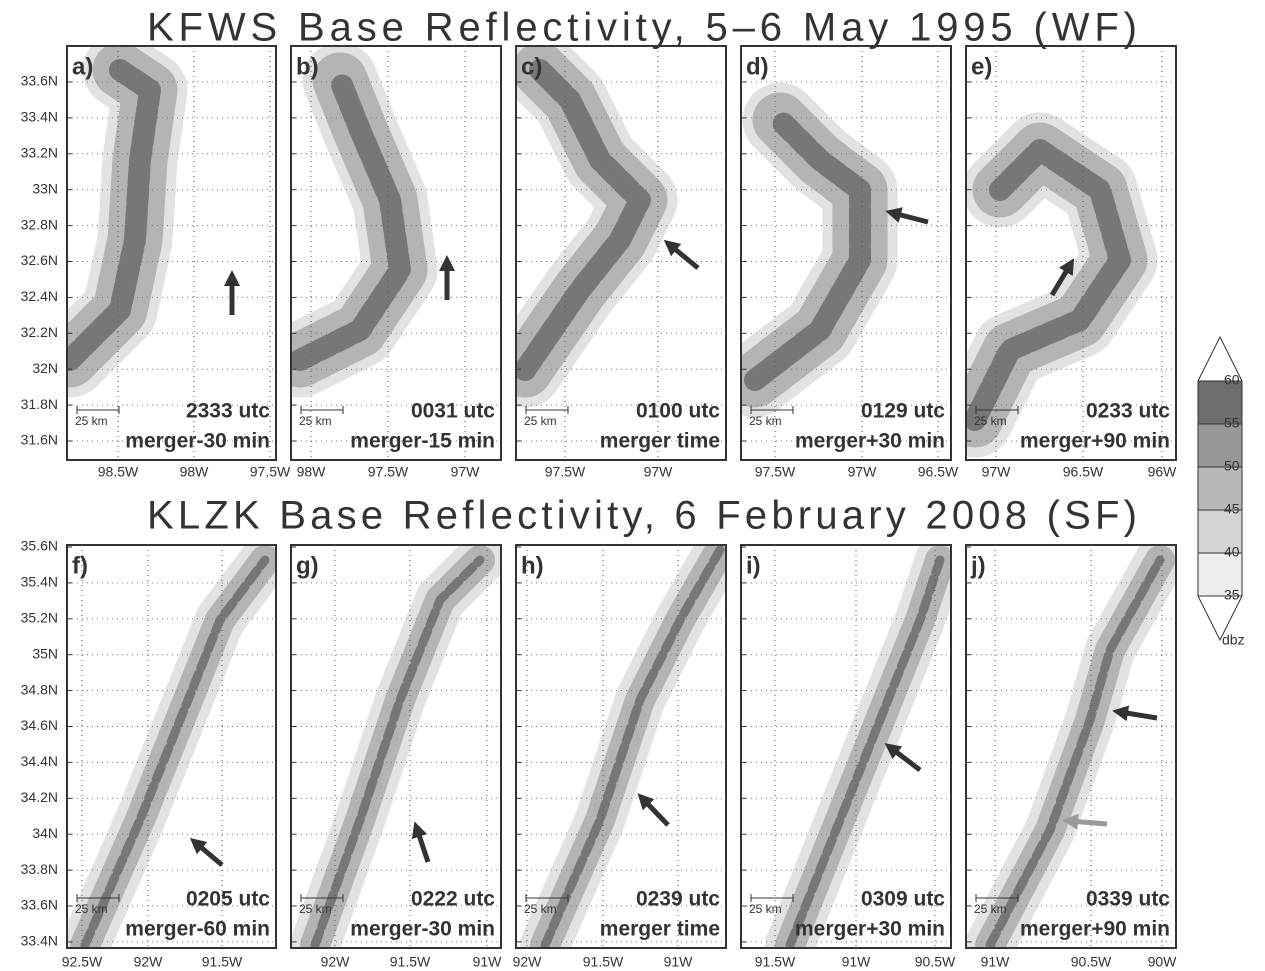 This screenshot has width=1265, height=971. Describe the element at coordinates (39, 332) in the screenshot. I see `y-tick-label: 32.2N` at that location.